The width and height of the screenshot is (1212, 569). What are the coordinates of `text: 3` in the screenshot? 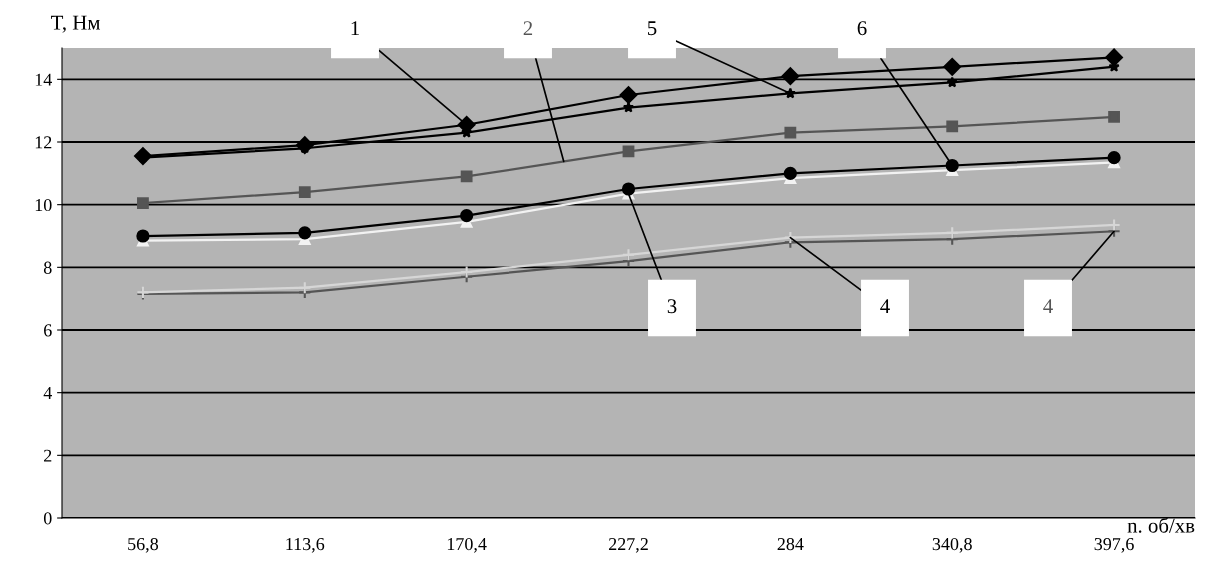 It's located at (672, 306).